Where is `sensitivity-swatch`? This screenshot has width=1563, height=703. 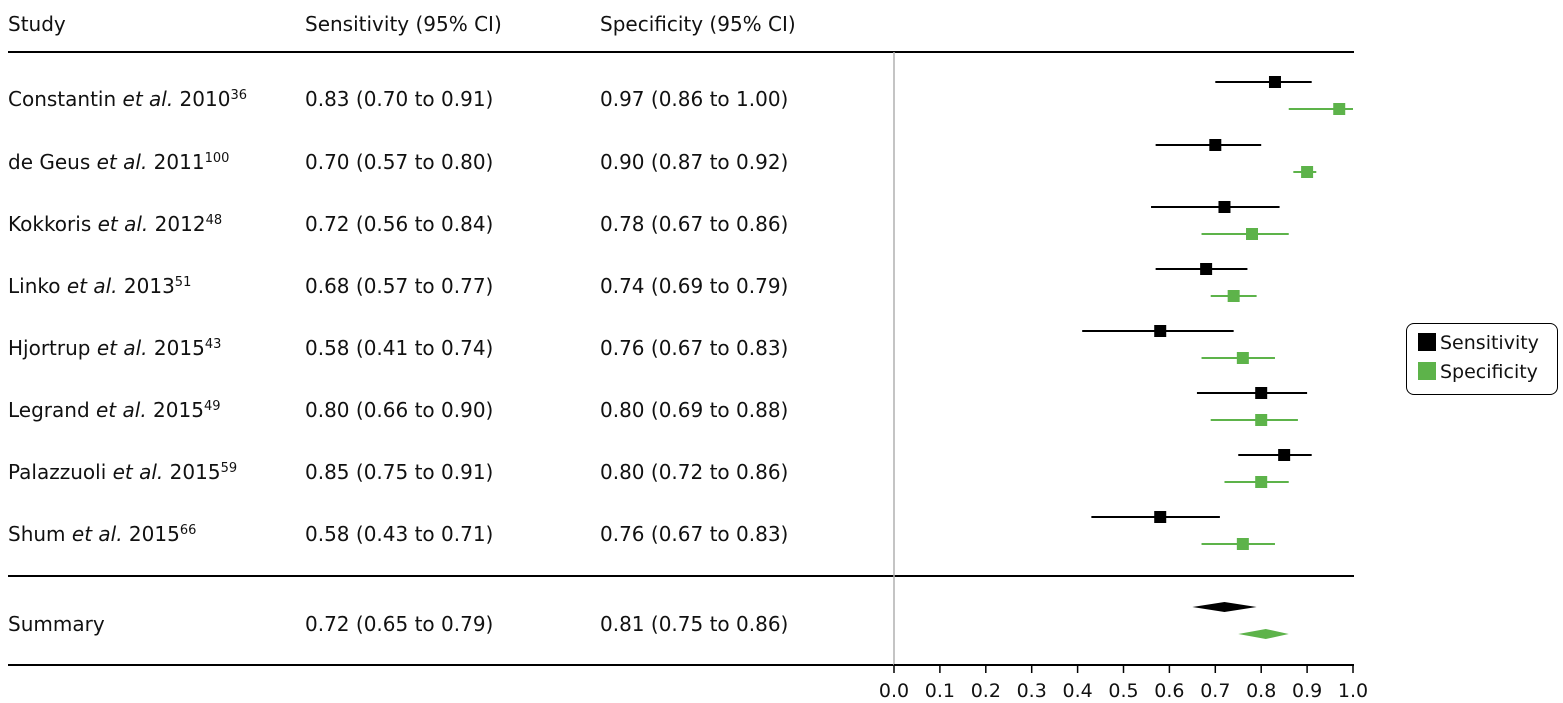
sensitivity-swatch is located at coordinates (1427, 342).